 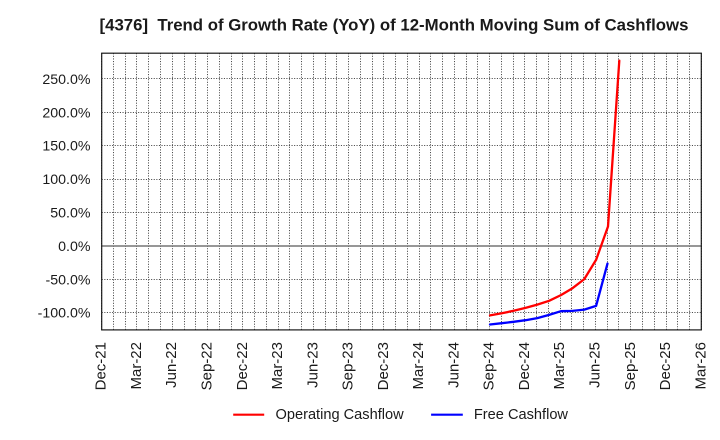 I want to click on svg-text: Mar-26, so click(x=700, y=366).